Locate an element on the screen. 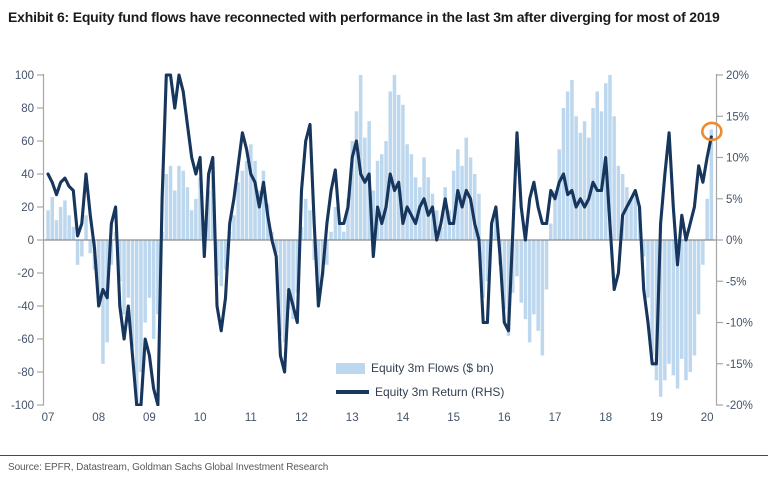  right-axis-tick-label: -20% is located at coordinates (739, 406).